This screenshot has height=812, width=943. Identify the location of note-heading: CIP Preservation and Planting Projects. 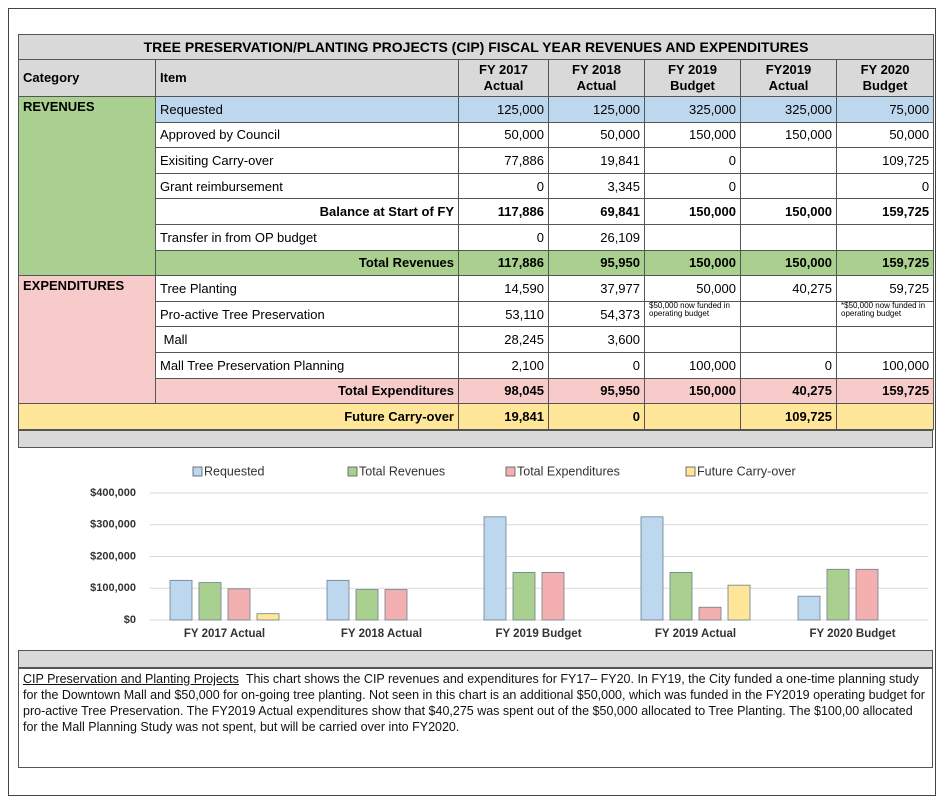
(131, 679).